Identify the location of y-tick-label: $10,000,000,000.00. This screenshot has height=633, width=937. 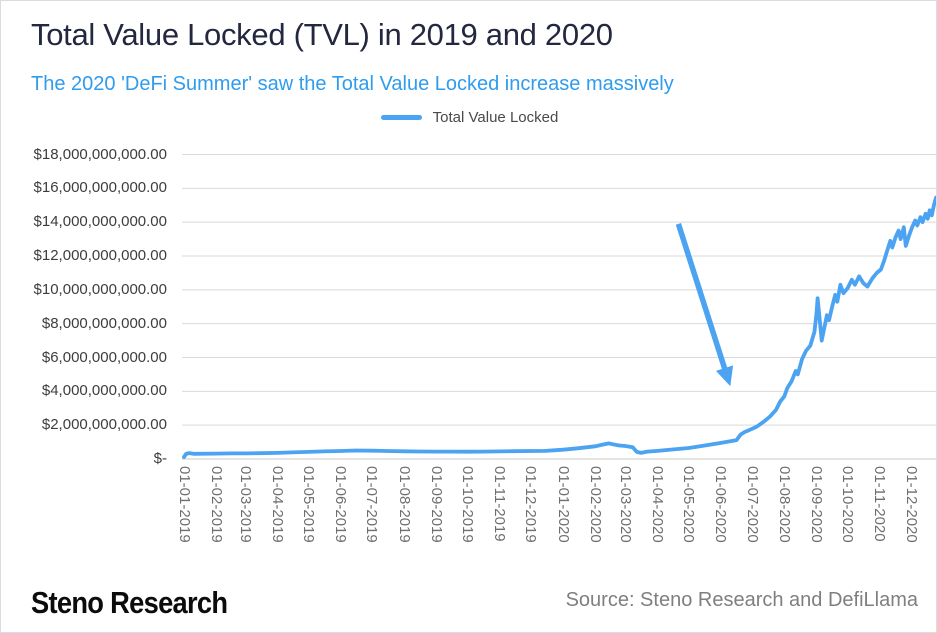
(100, 289).